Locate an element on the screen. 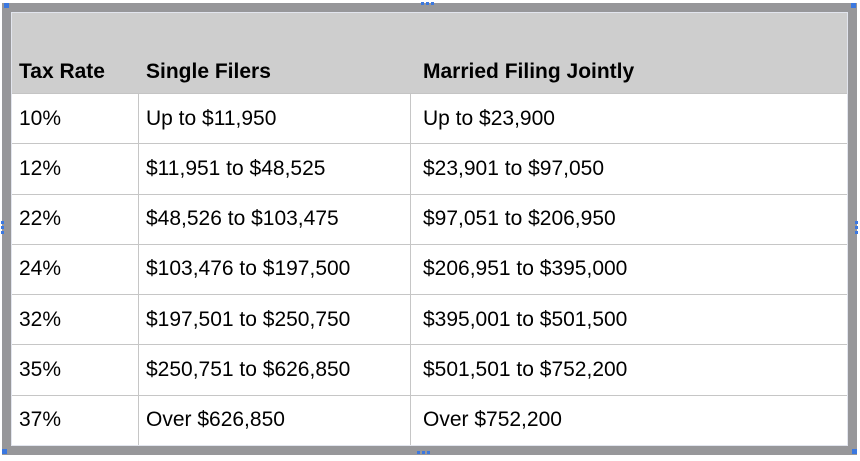 This screenshot has height=461, width=860. cell-rate: 22% is located at coordinates (75, 219).